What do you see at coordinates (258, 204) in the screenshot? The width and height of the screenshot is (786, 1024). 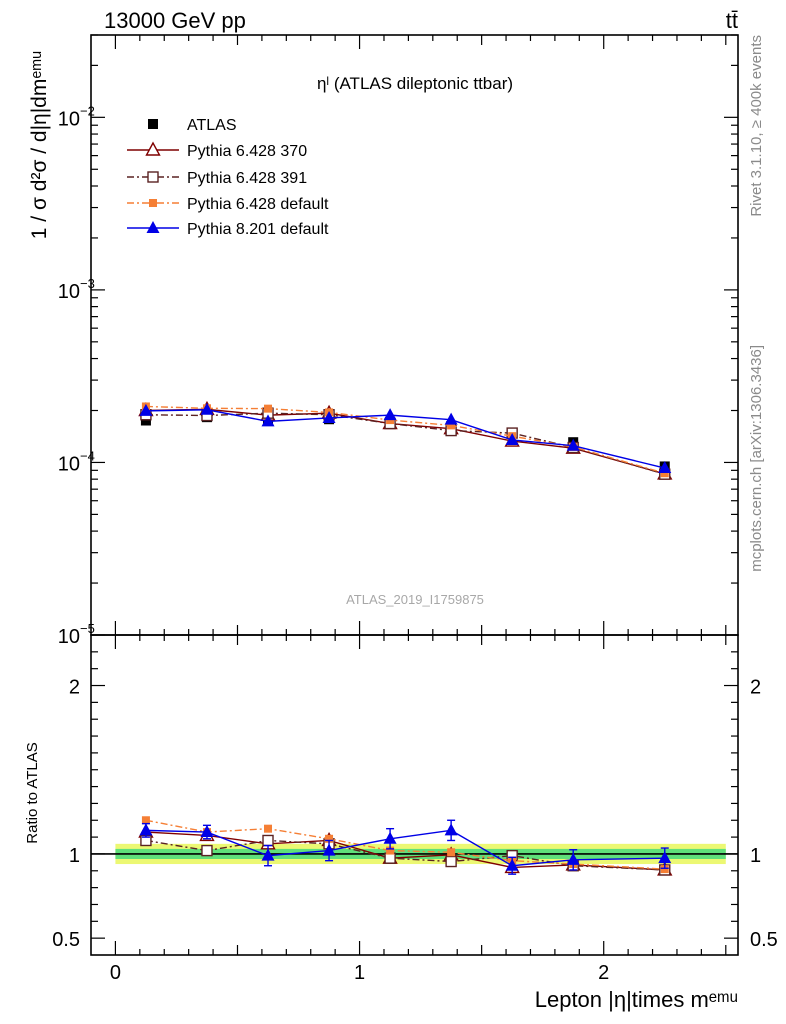 I see `legend-label: Pythia 6.428 default` at bounding box center [258, 204].